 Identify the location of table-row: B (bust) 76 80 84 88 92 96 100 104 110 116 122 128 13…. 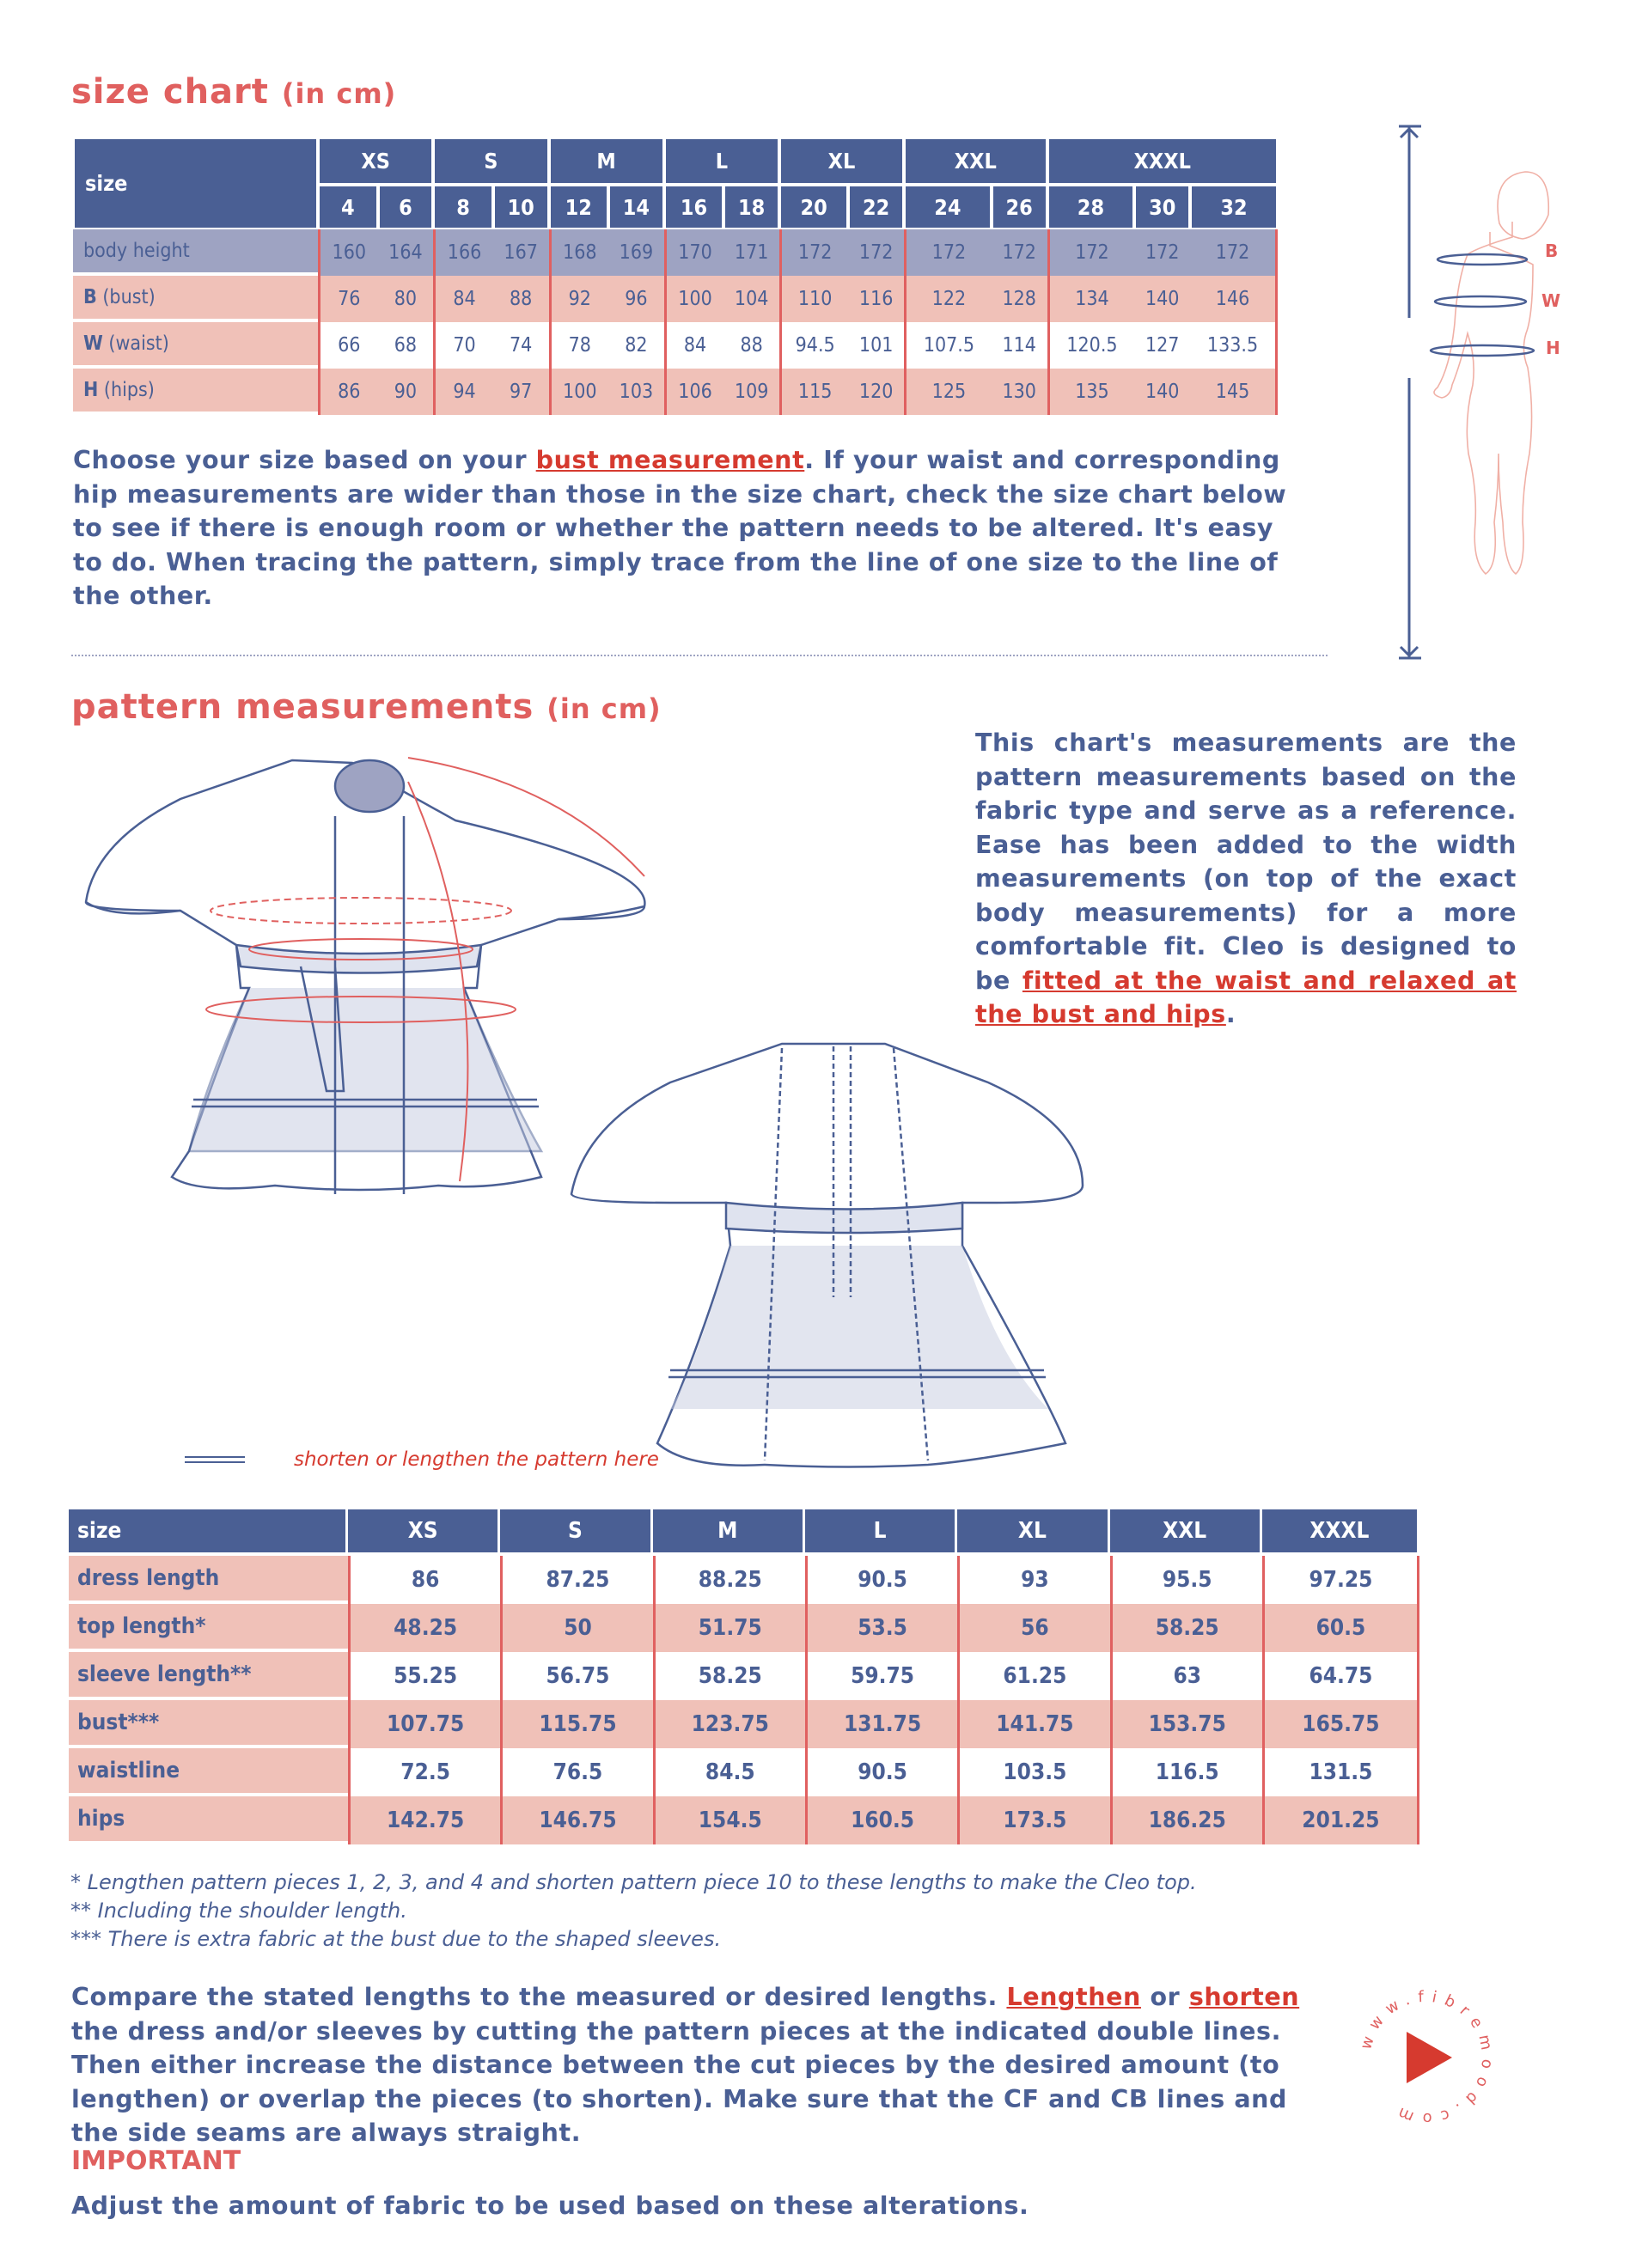
(675, 299).